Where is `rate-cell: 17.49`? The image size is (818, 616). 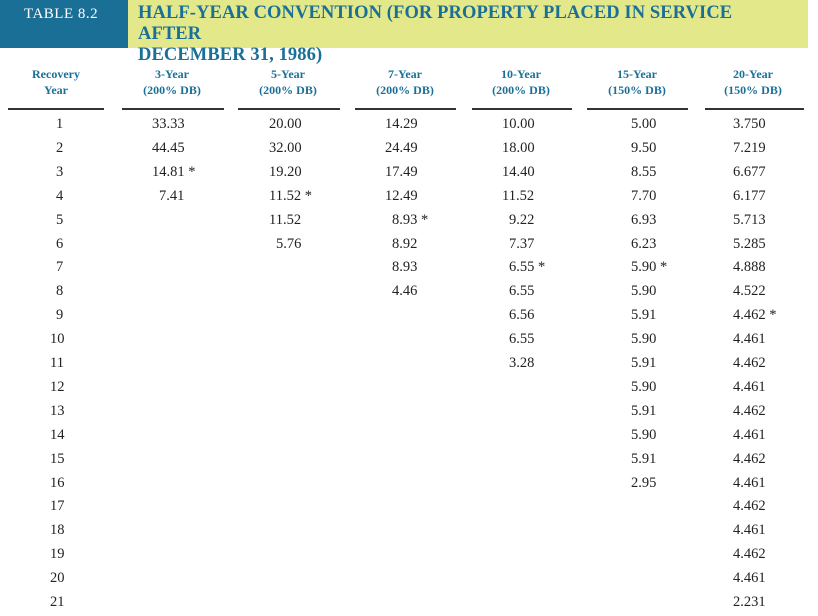 rate-cell: 17.49 is located at coordinates (401, 171).